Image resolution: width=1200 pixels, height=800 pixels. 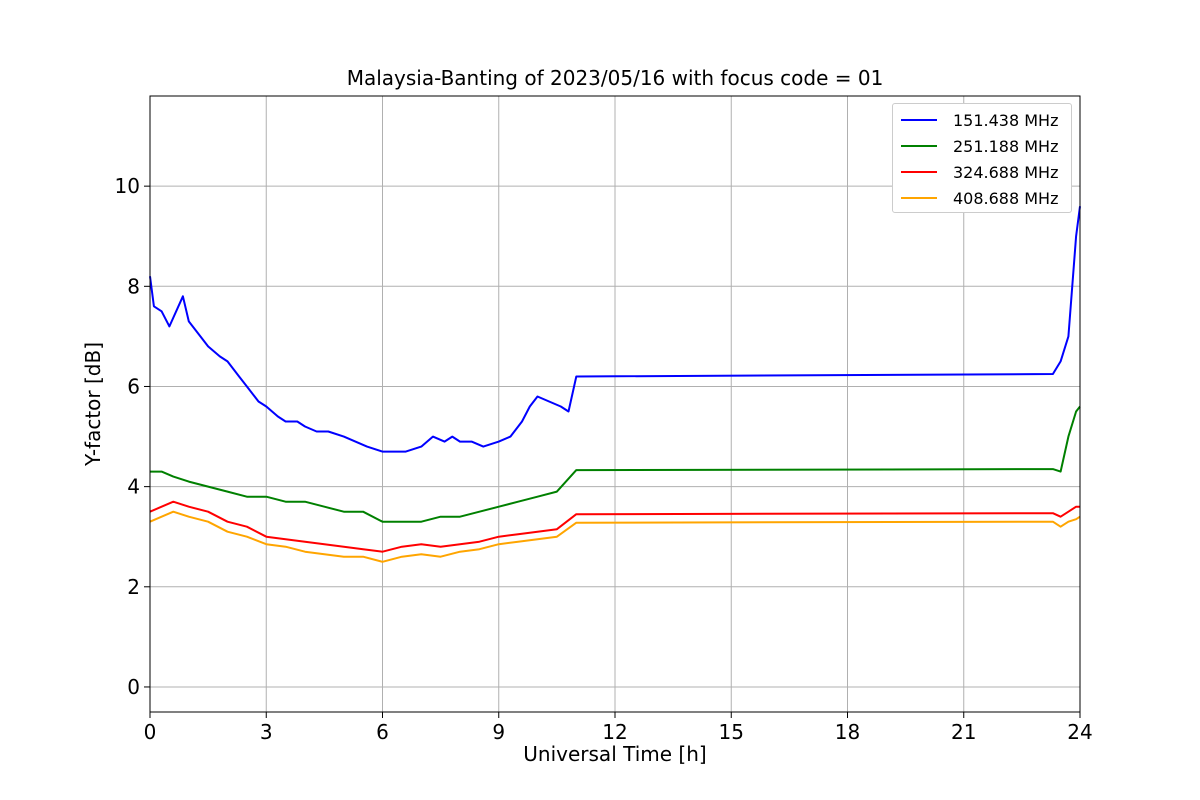 I want to click on x-tick-label: 24, so click(x=1079, y=732).